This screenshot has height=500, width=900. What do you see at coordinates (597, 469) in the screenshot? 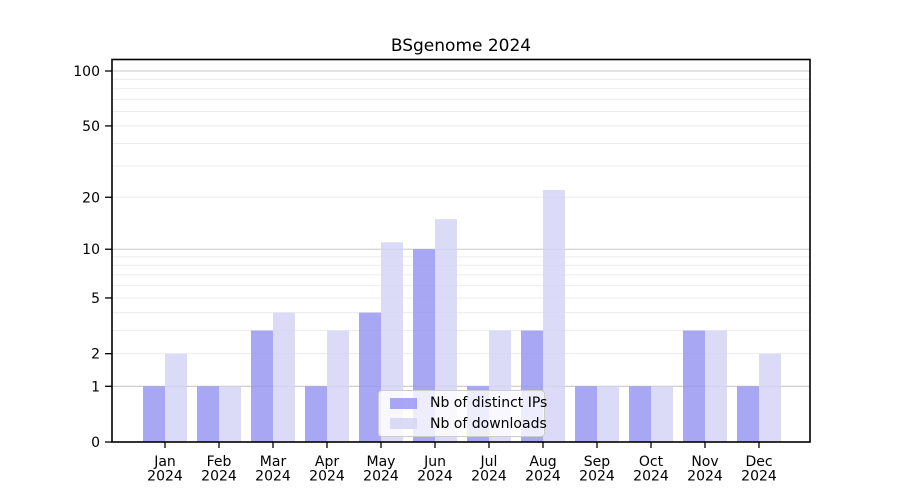
I see `x-tick-label: Sep 2024` at bounding box center [597, 469].